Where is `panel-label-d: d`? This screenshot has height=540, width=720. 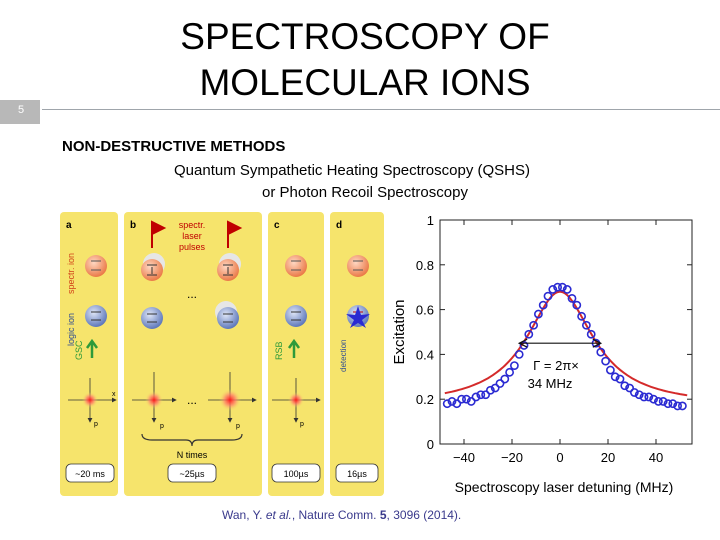 panel-label-d: d is located at coordinates (339, 225).